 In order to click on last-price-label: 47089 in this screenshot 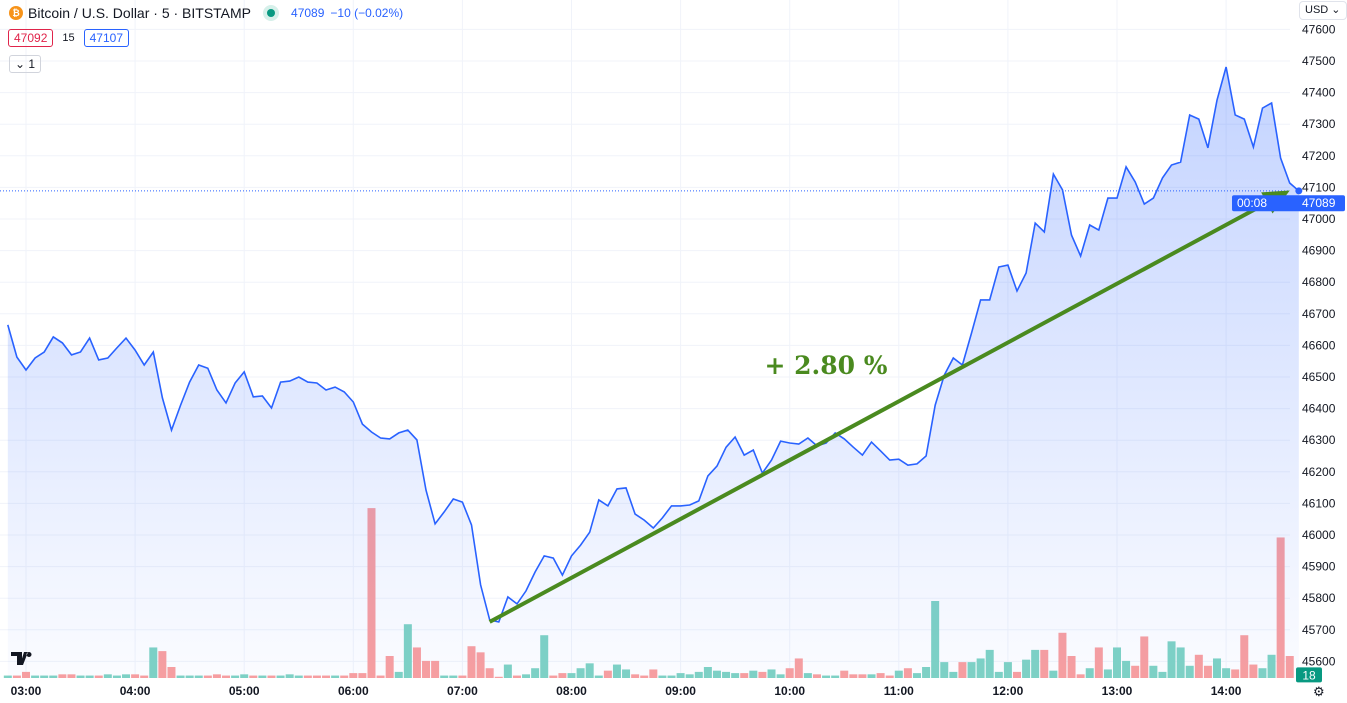, I will do `click(1319, 203)`.